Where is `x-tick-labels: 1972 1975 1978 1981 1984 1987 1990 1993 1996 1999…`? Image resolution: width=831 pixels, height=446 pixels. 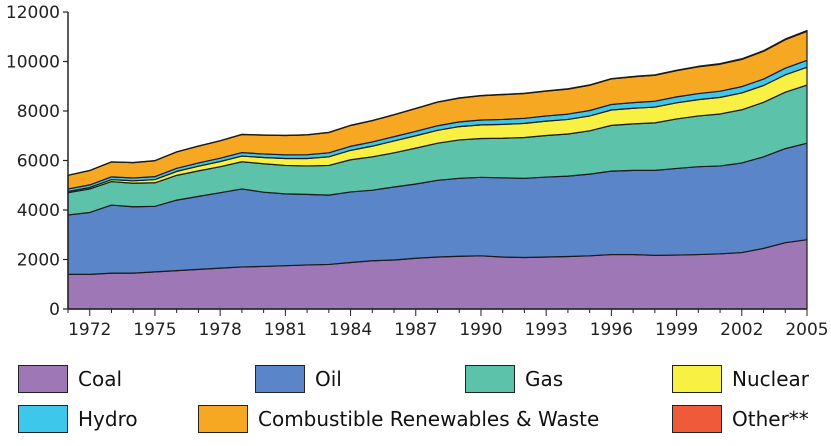 x-tick-labels: 1972 1975 1978 1981 1984 1987 1990 1993 1996 1999… is located at coordinates (448, 330).